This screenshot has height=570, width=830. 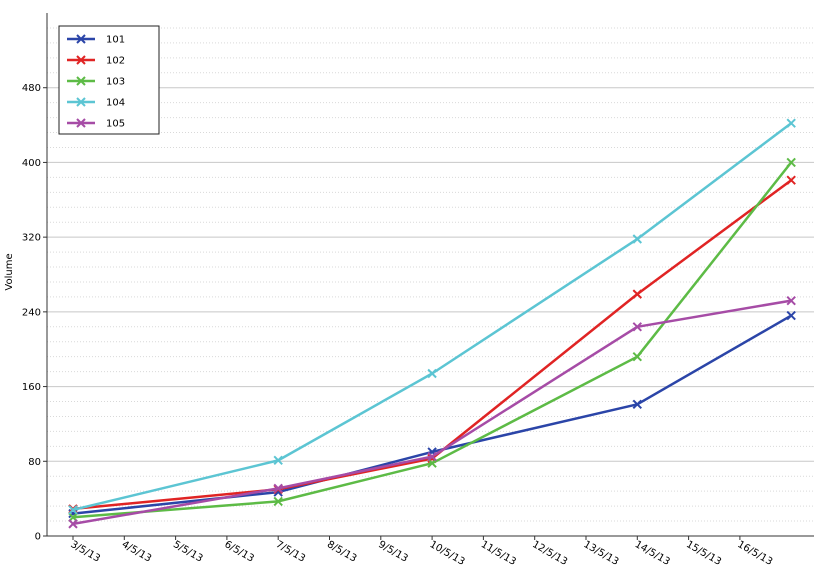 What do you see at coordinates (341, 552) in the screenshot?
I see `x-tick-label: 8/5/13` at bounding box center [341, 552].